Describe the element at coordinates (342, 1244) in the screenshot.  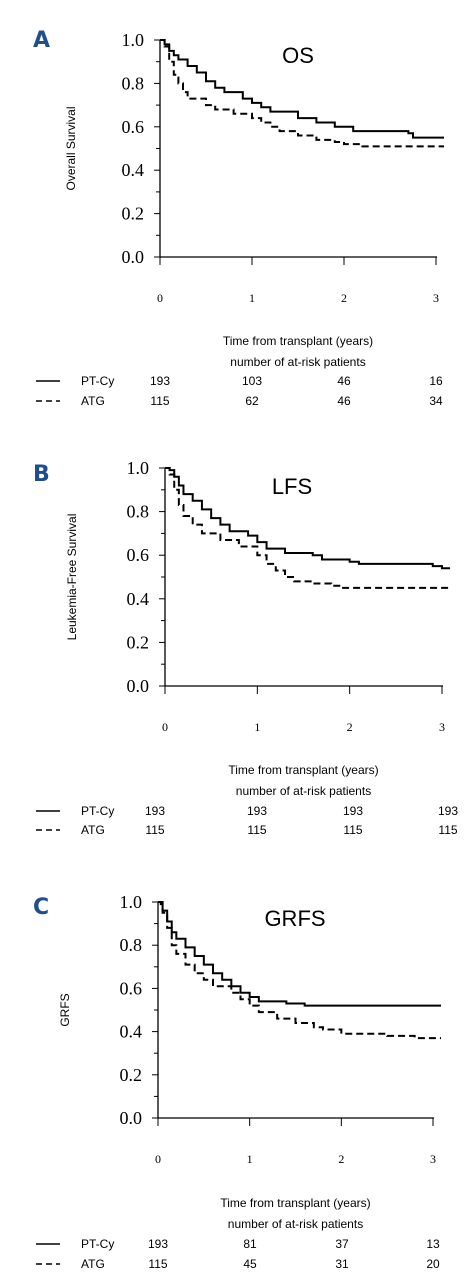
I see `at-risk-count: 37` at that location.